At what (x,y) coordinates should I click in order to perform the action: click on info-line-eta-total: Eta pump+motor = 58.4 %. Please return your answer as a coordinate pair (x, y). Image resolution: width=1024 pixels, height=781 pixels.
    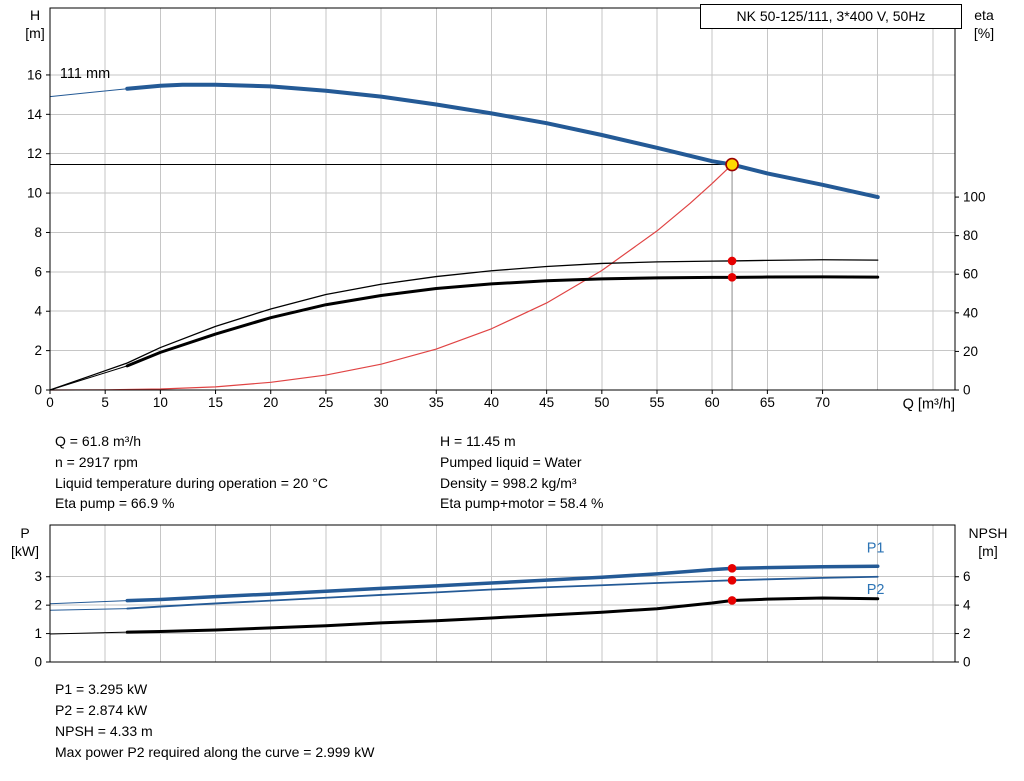
    Looking at the image, I should click on (522, 503).